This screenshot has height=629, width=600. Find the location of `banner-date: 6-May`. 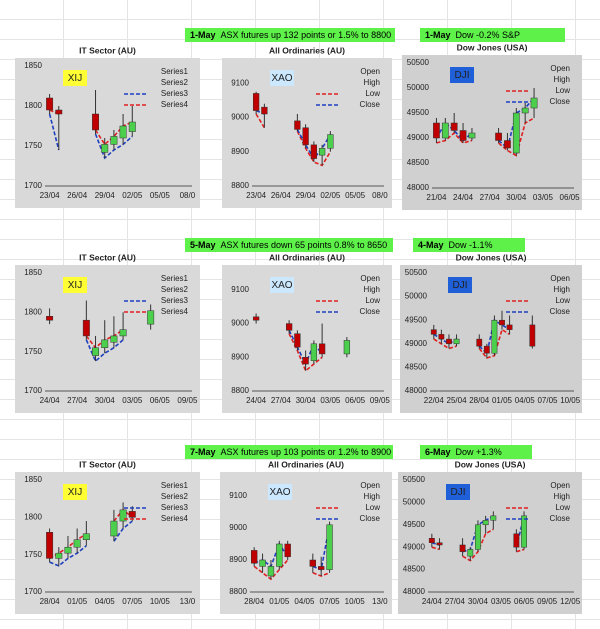

banner-date: 6-May is located at coordinates (438, 452).